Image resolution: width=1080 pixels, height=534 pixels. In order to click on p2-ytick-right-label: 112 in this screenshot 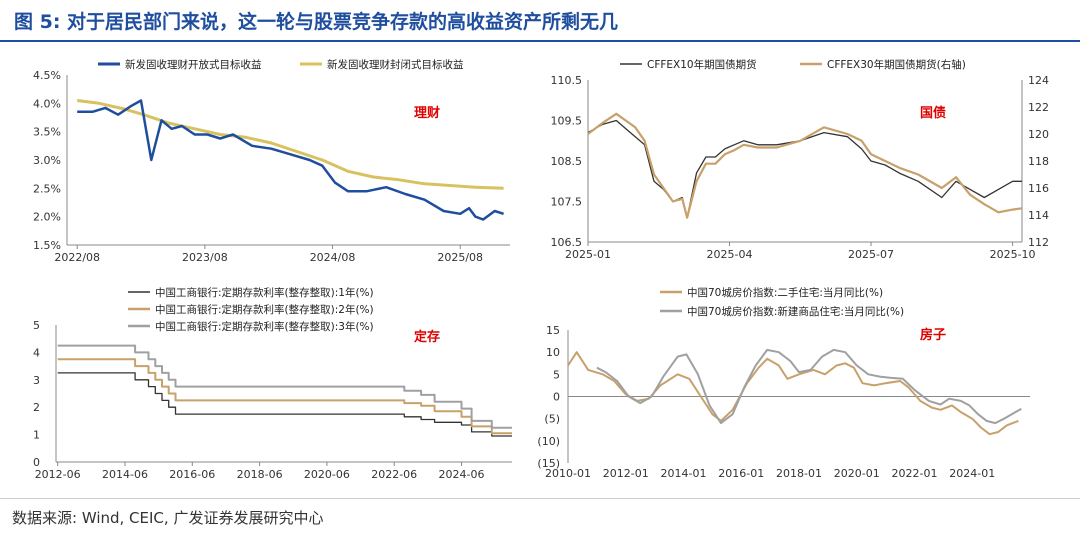, I will do `click(1038, 242)`.